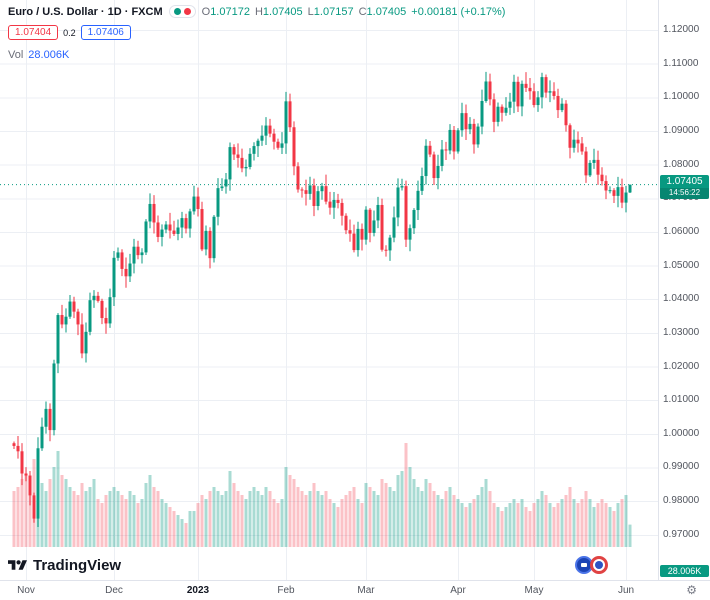  I want to click on high-value: 1.07405, so click(282, 11).